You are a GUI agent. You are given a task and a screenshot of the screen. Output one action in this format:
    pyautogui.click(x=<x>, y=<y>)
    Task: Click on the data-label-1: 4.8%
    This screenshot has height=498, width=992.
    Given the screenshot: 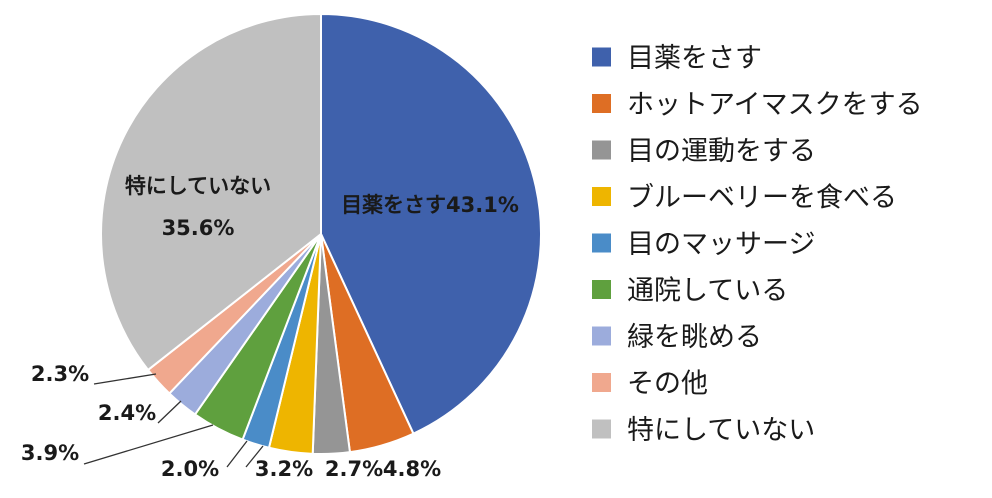 What is the action you would take?
    pyautogui.click(x=412, y=469)
    